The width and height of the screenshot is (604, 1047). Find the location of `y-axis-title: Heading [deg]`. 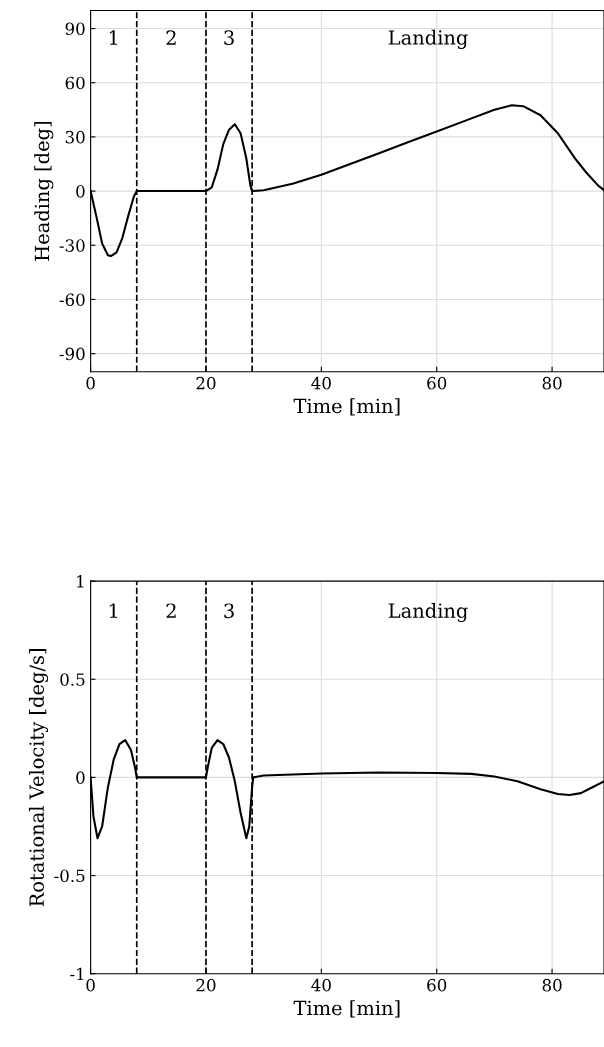

y-axis-title: Heading [deg] is located at coordinates (44, 191).